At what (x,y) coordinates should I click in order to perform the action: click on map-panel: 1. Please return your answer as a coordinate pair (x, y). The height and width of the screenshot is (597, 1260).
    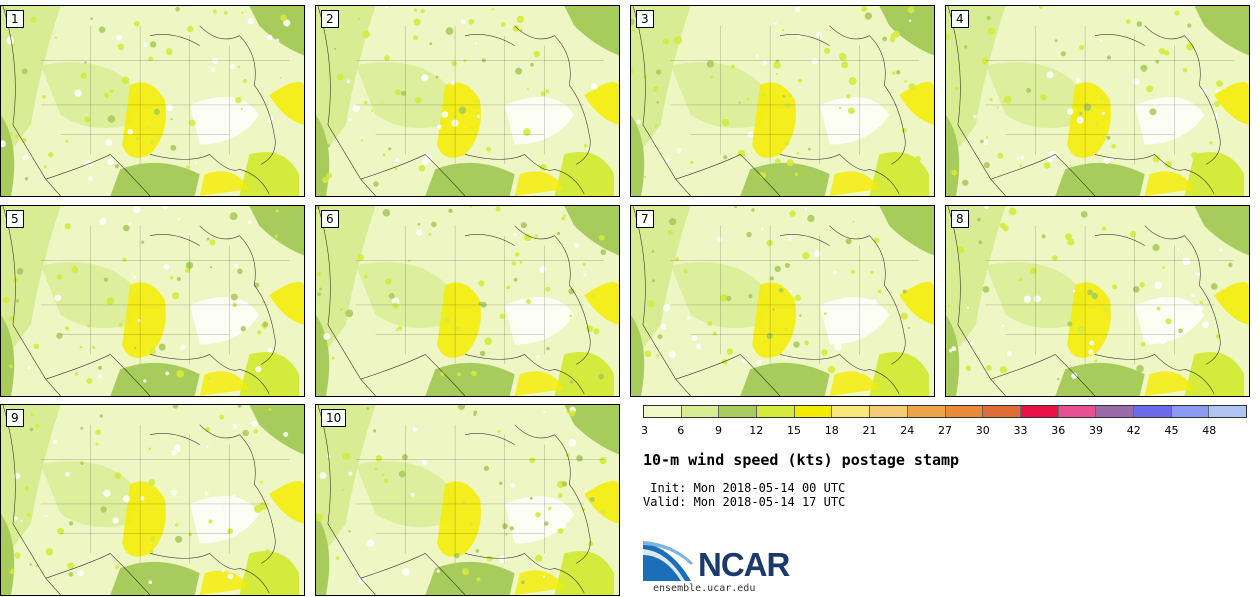
    Looking at the image, I should click on (152, 101).